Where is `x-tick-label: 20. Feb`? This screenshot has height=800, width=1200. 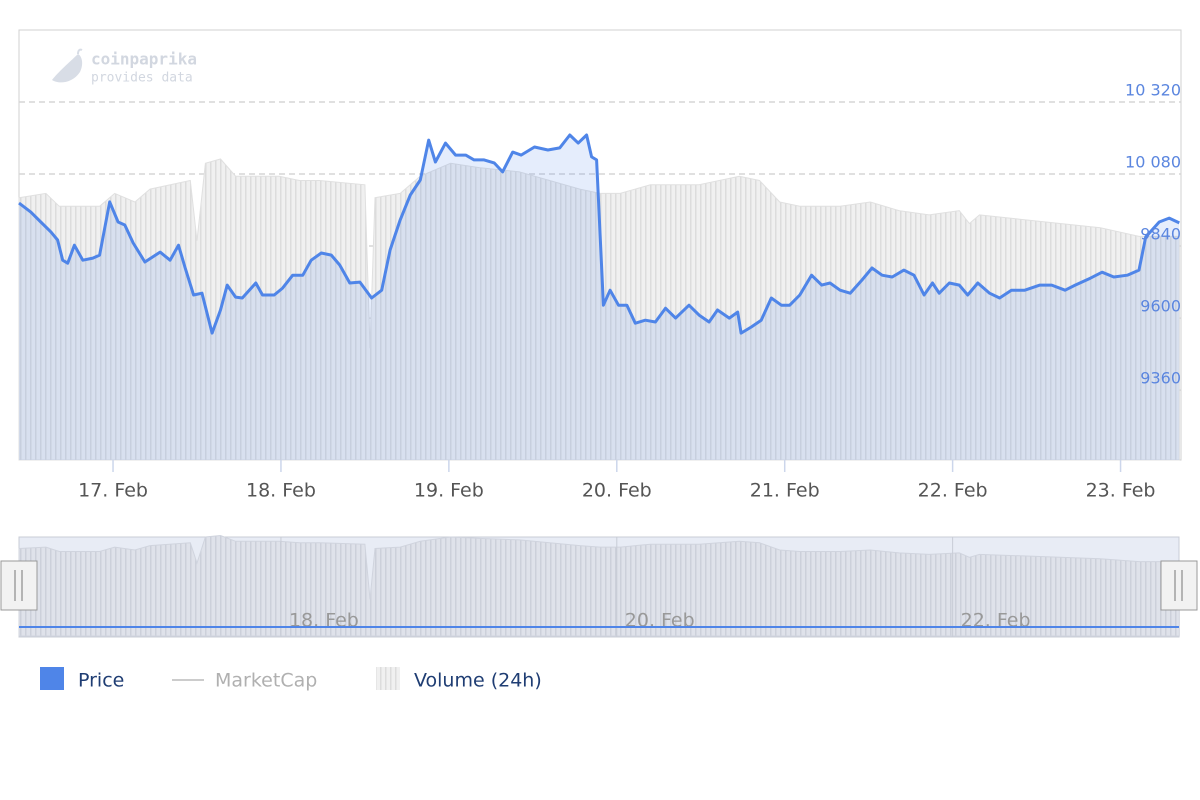 x-tick-label: 20. Feb is located at coordinates (617, 491).